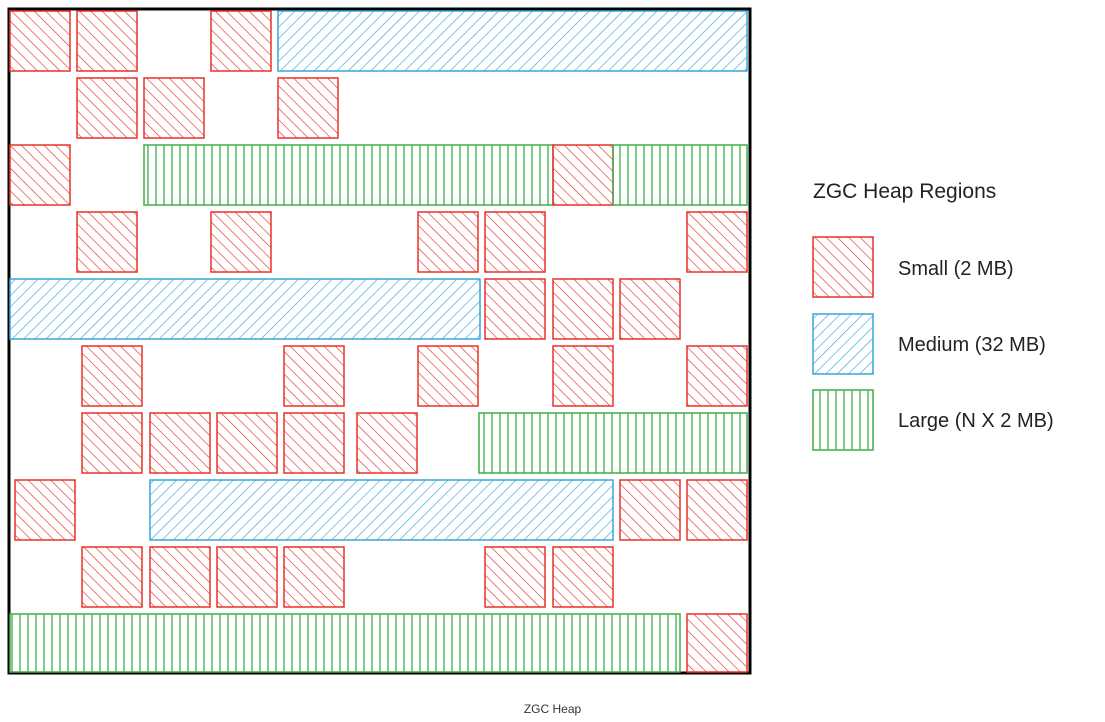 The width and height of the screenshot is (1105, 722). Describe the element at coordinates (843, 267) in the screenshot. I see `legend-swatch-small` at that location.